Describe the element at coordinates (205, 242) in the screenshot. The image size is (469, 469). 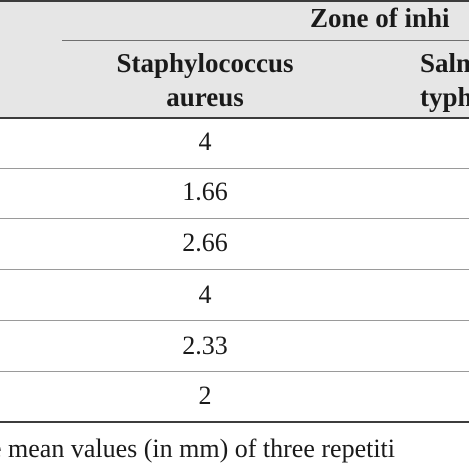
I see `table-cell: 2.66` at that location.